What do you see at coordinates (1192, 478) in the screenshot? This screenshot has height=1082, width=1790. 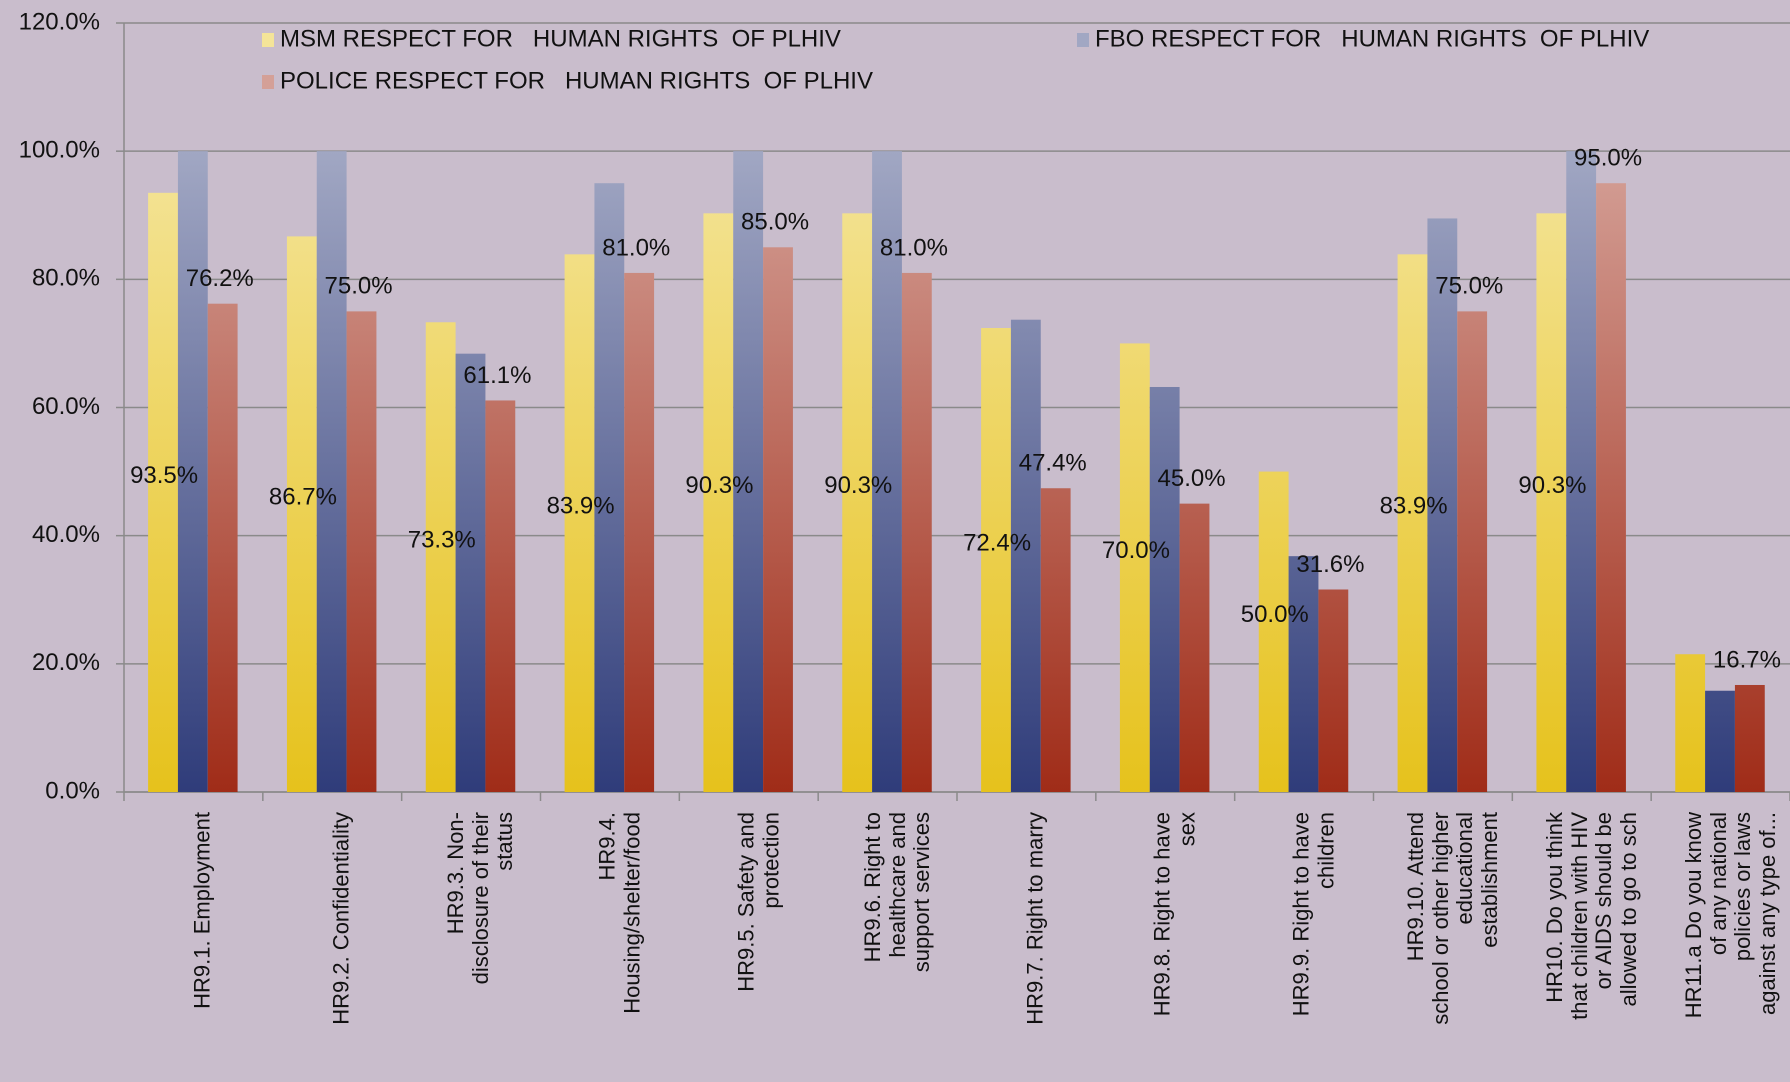 I see `data-label: 45.0%` at bounding box center [1192, 478].